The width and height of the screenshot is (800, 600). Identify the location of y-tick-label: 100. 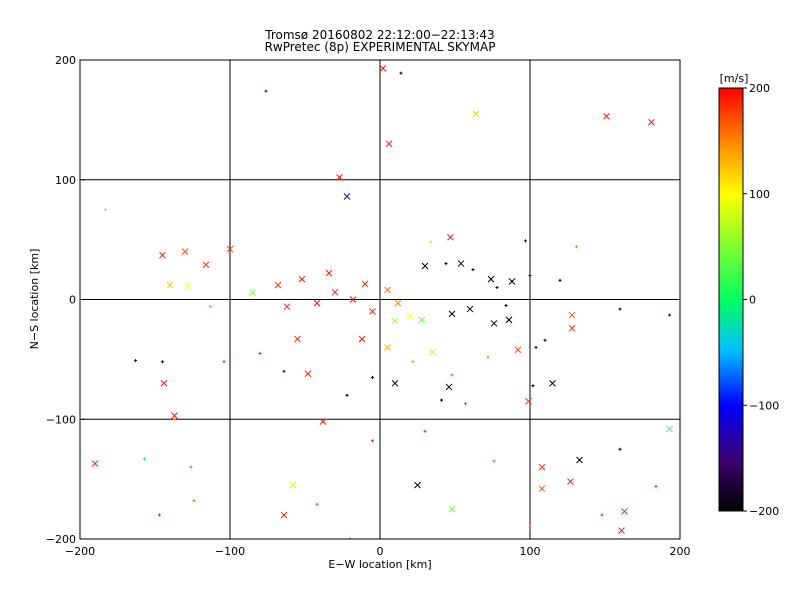
(65, 180).